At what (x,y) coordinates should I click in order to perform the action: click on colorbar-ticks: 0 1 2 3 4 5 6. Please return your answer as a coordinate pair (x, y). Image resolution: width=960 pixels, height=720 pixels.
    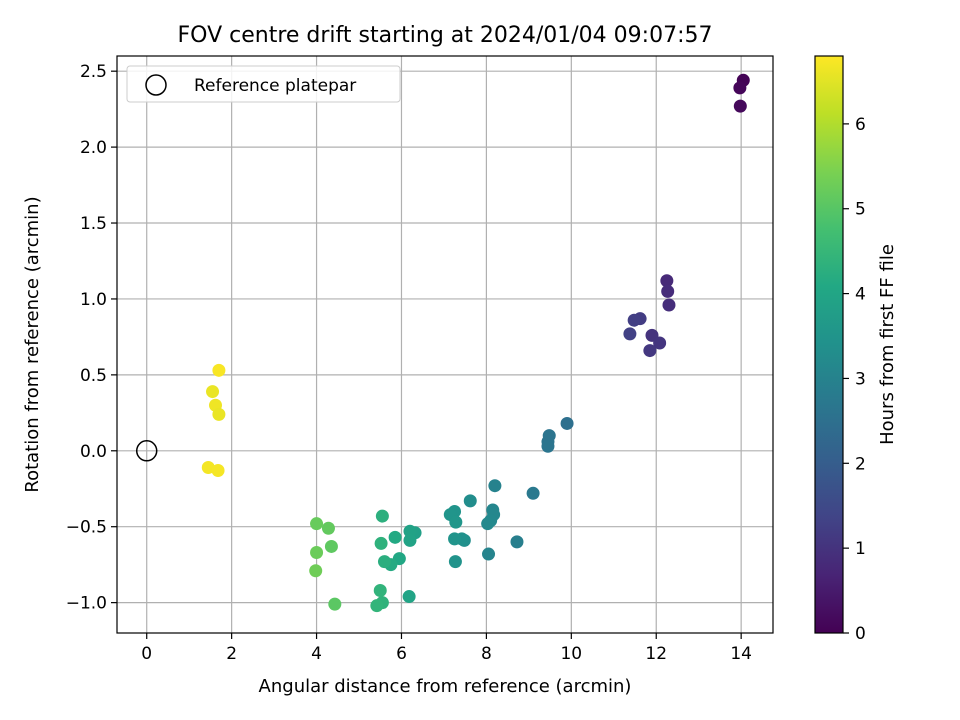
    Looking at the image, I should click on (854, 379).